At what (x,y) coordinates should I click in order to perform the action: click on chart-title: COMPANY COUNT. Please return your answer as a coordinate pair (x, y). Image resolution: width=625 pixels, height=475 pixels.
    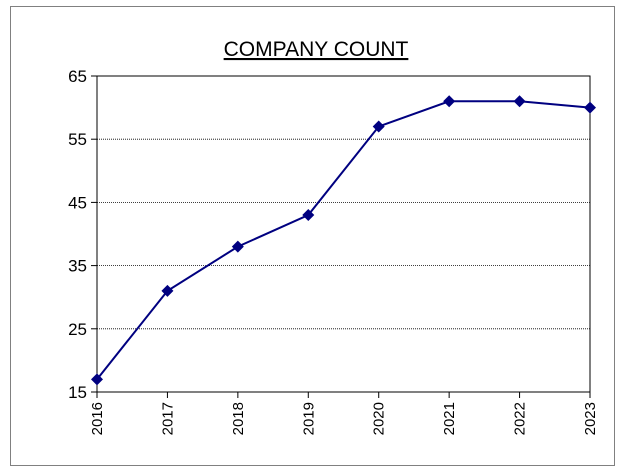
    Looking at the image, I should click on (316, 49).